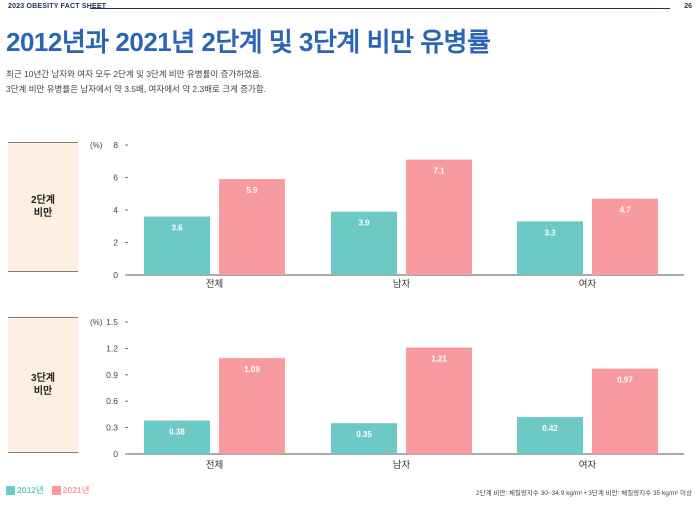 This screenshot has height=506, width=700. I want to click on y-tick-label: 6, so click(115, 178).